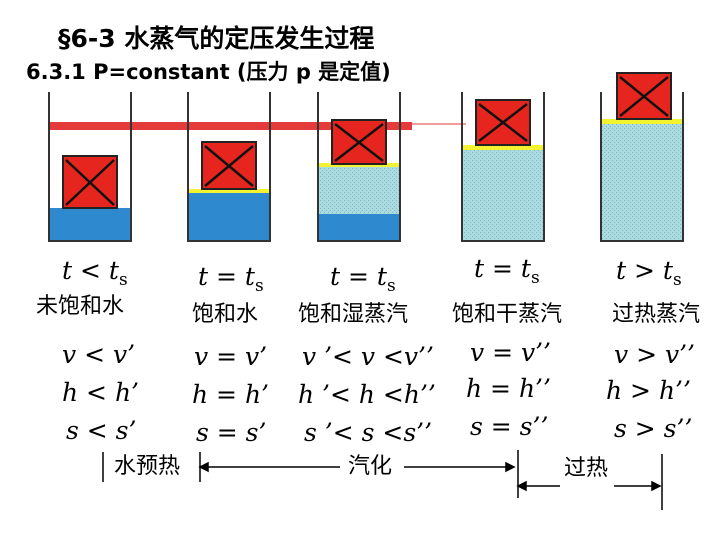 The width and height of the screenshot is (720, 540). I want to click on state-4-volume: v = v’’, so click(510, 352).